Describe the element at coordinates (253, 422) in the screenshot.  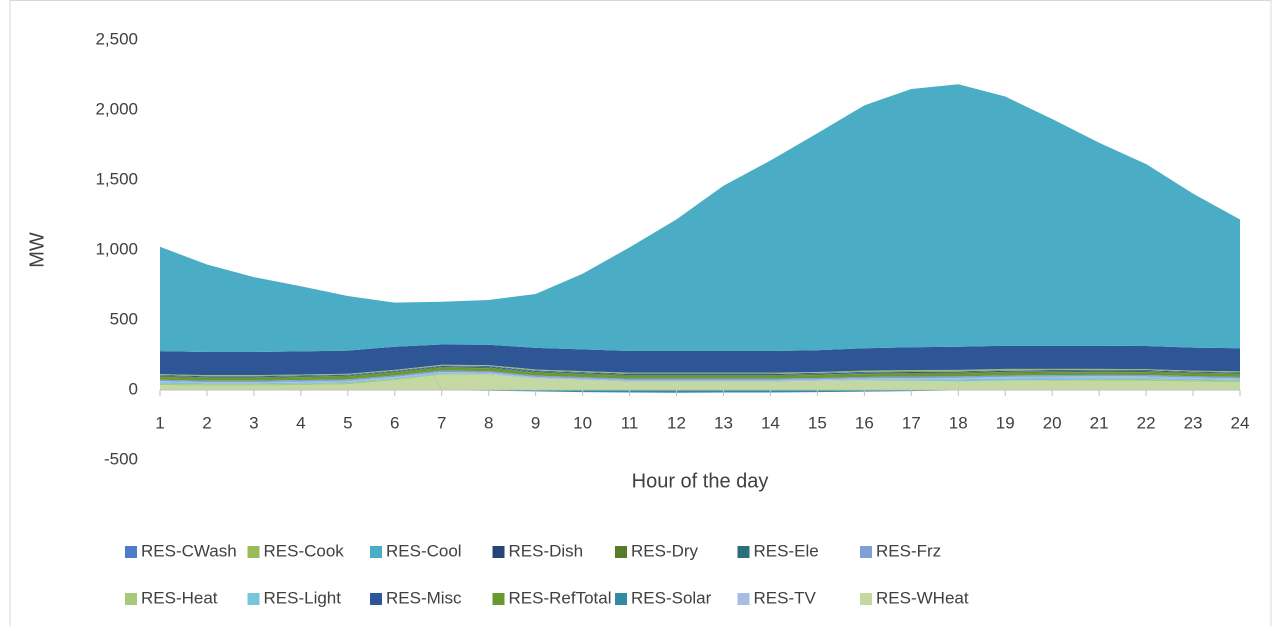
I see `x-tick-label: 3` at that location.